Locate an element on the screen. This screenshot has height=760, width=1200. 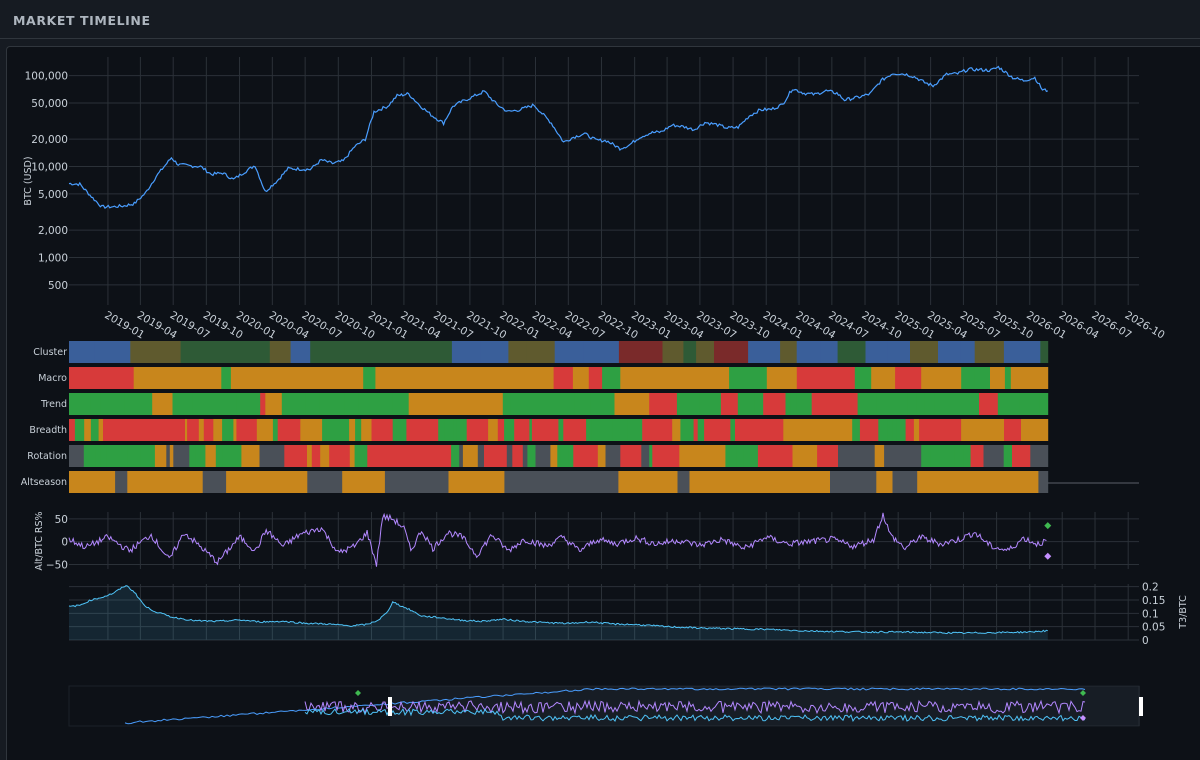
y-tick-label: −50 is located at coordinates (57, 565).